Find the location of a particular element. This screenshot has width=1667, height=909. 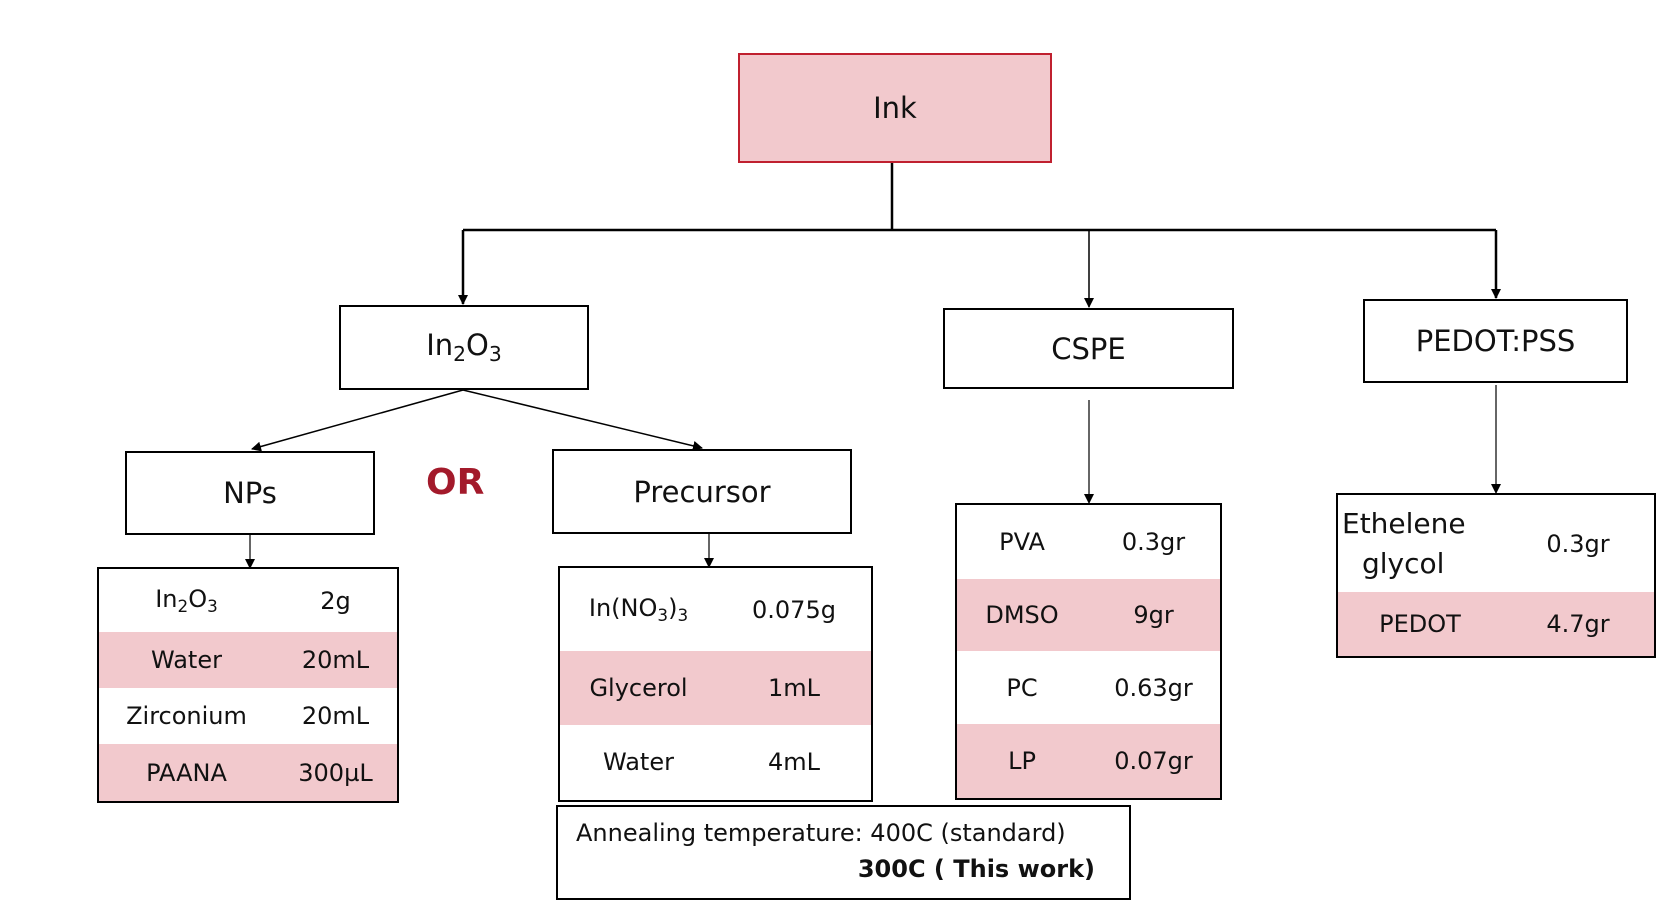

or-label: OR is located at coordinates (455, 482).